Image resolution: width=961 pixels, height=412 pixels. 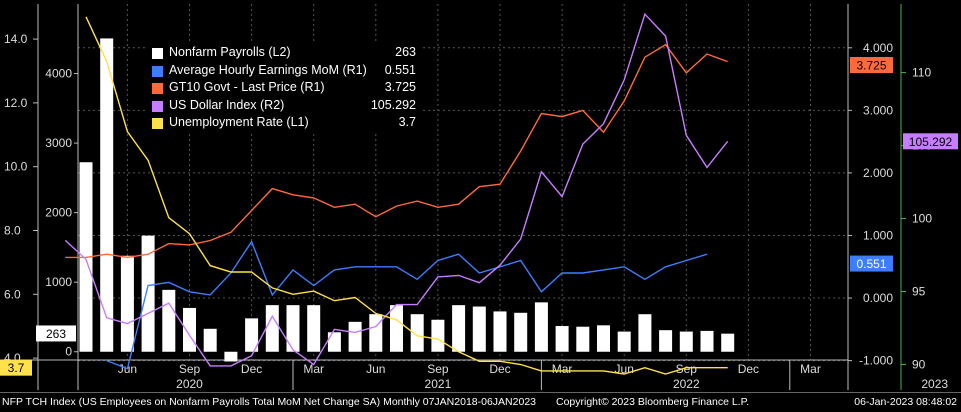 What do you see at coordinates (16, 103) in the screenshot?
I see `l1-tick-label: 12.0` at bounding box center [16, 103].